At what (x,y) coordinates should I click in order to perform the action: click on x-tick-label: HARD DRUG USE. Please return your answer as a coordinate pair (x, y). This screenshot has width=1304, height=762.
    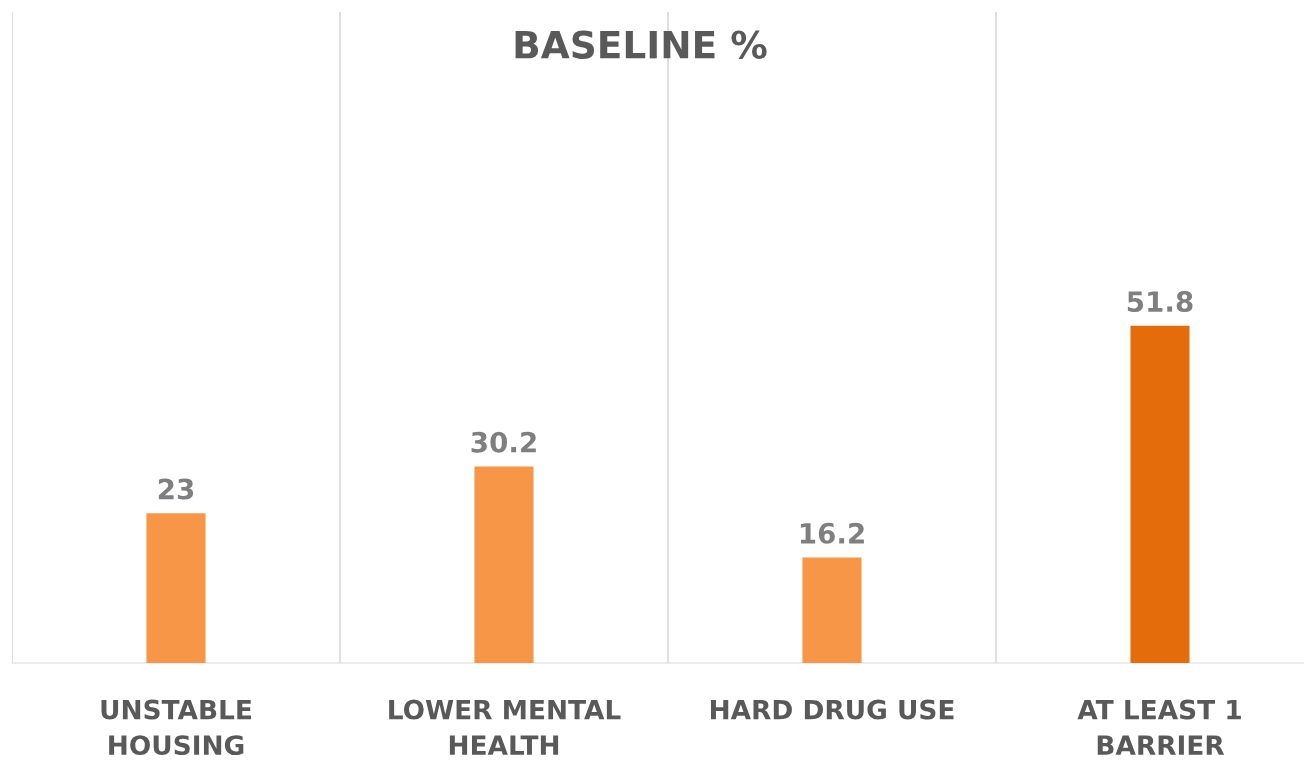
    Looking at the image, I should click on (832, 709).